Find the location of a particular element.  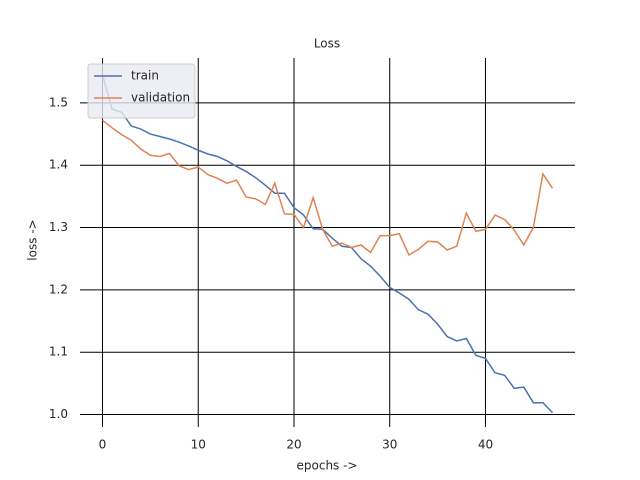

chart-title: Loss is located at coordinates (327, 44).